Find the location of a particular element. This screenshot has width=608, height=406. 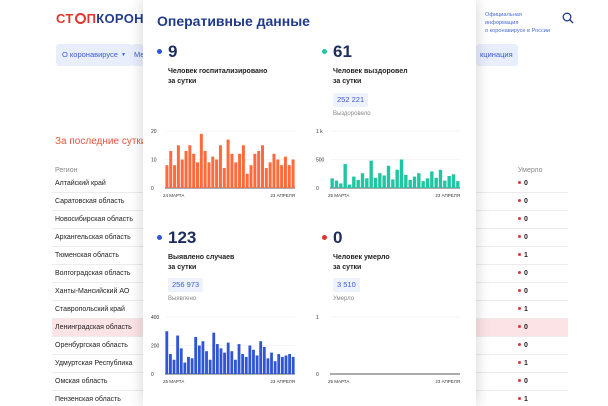

stat-total-label: Умерло is located at coordinates (344, 299).